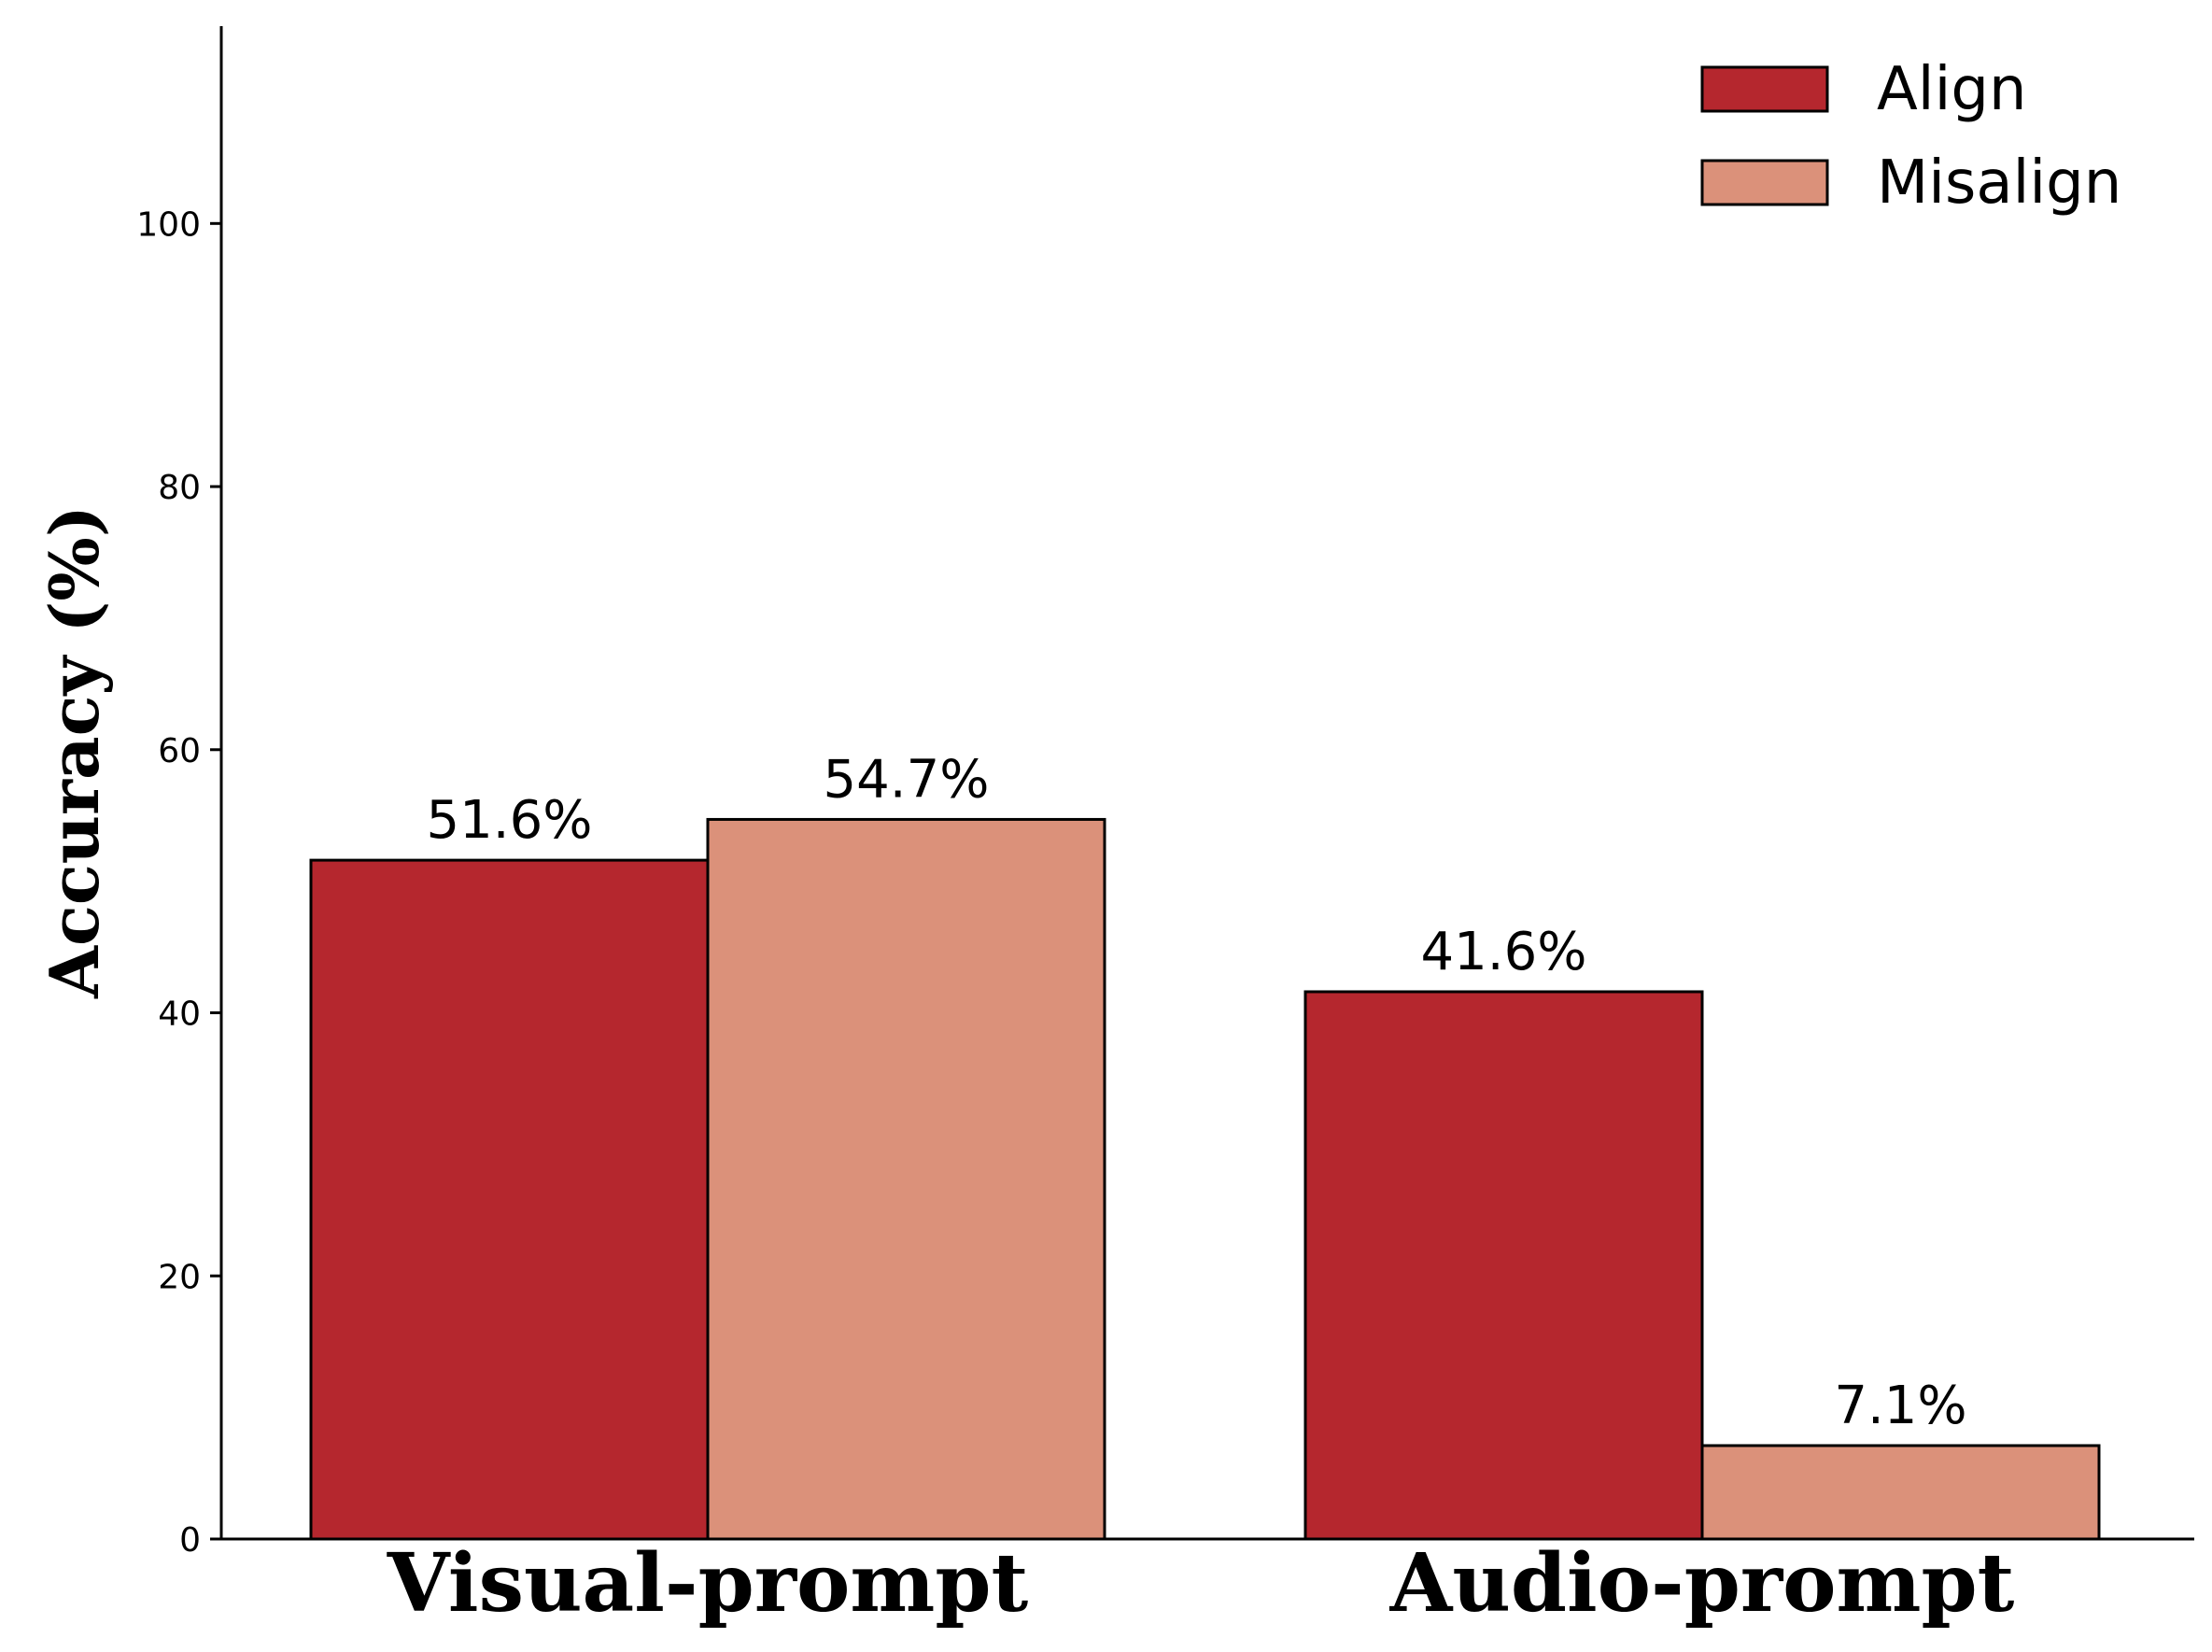  Describe the element at coordinates (168, 224) in the screenshot. I see `y-tick-label: 100` at that location.